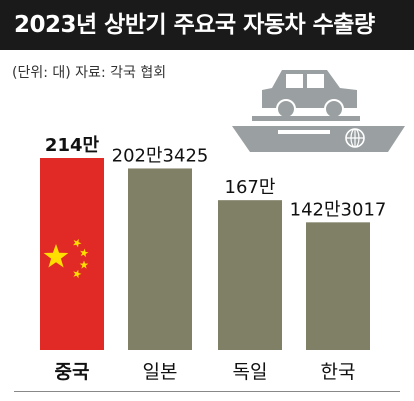  I want to click on cargo-ship-icon, so click(318, 111).